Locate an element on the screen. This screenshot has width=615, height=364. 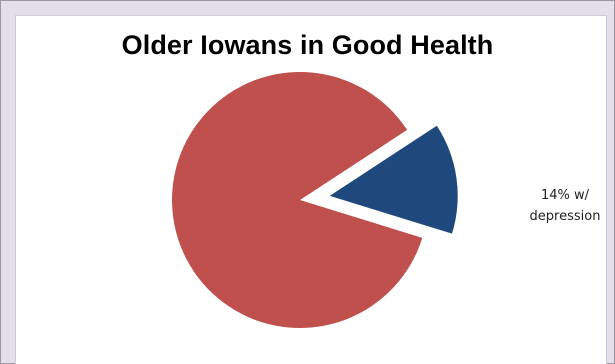
data-label-depression: 14% w/ depression is located at coordinates (565, 206).